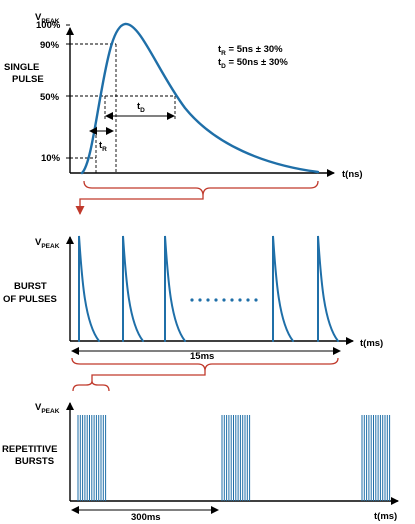  Describe the element at coordinates (352, 174) in the screenshot. I see `p1-x-label: t(ns)` at that location.